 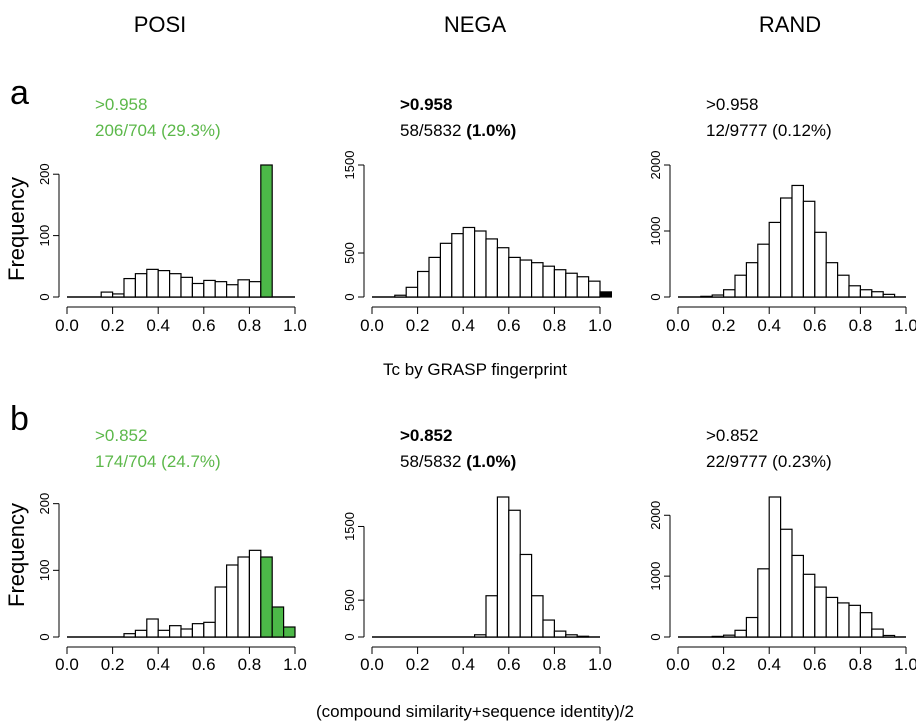 What do you see at coordinates (158, 130) in the screenshot?
I see `annotation-count: 206/704 (29.3%)` at bounding box center [158, 130].